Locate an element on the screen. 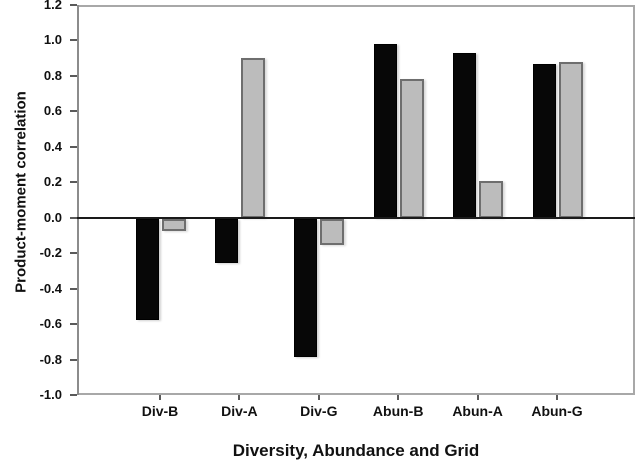  x-axis-title: Diversity, Abundance and Grid is located at coordinates (356, 450).